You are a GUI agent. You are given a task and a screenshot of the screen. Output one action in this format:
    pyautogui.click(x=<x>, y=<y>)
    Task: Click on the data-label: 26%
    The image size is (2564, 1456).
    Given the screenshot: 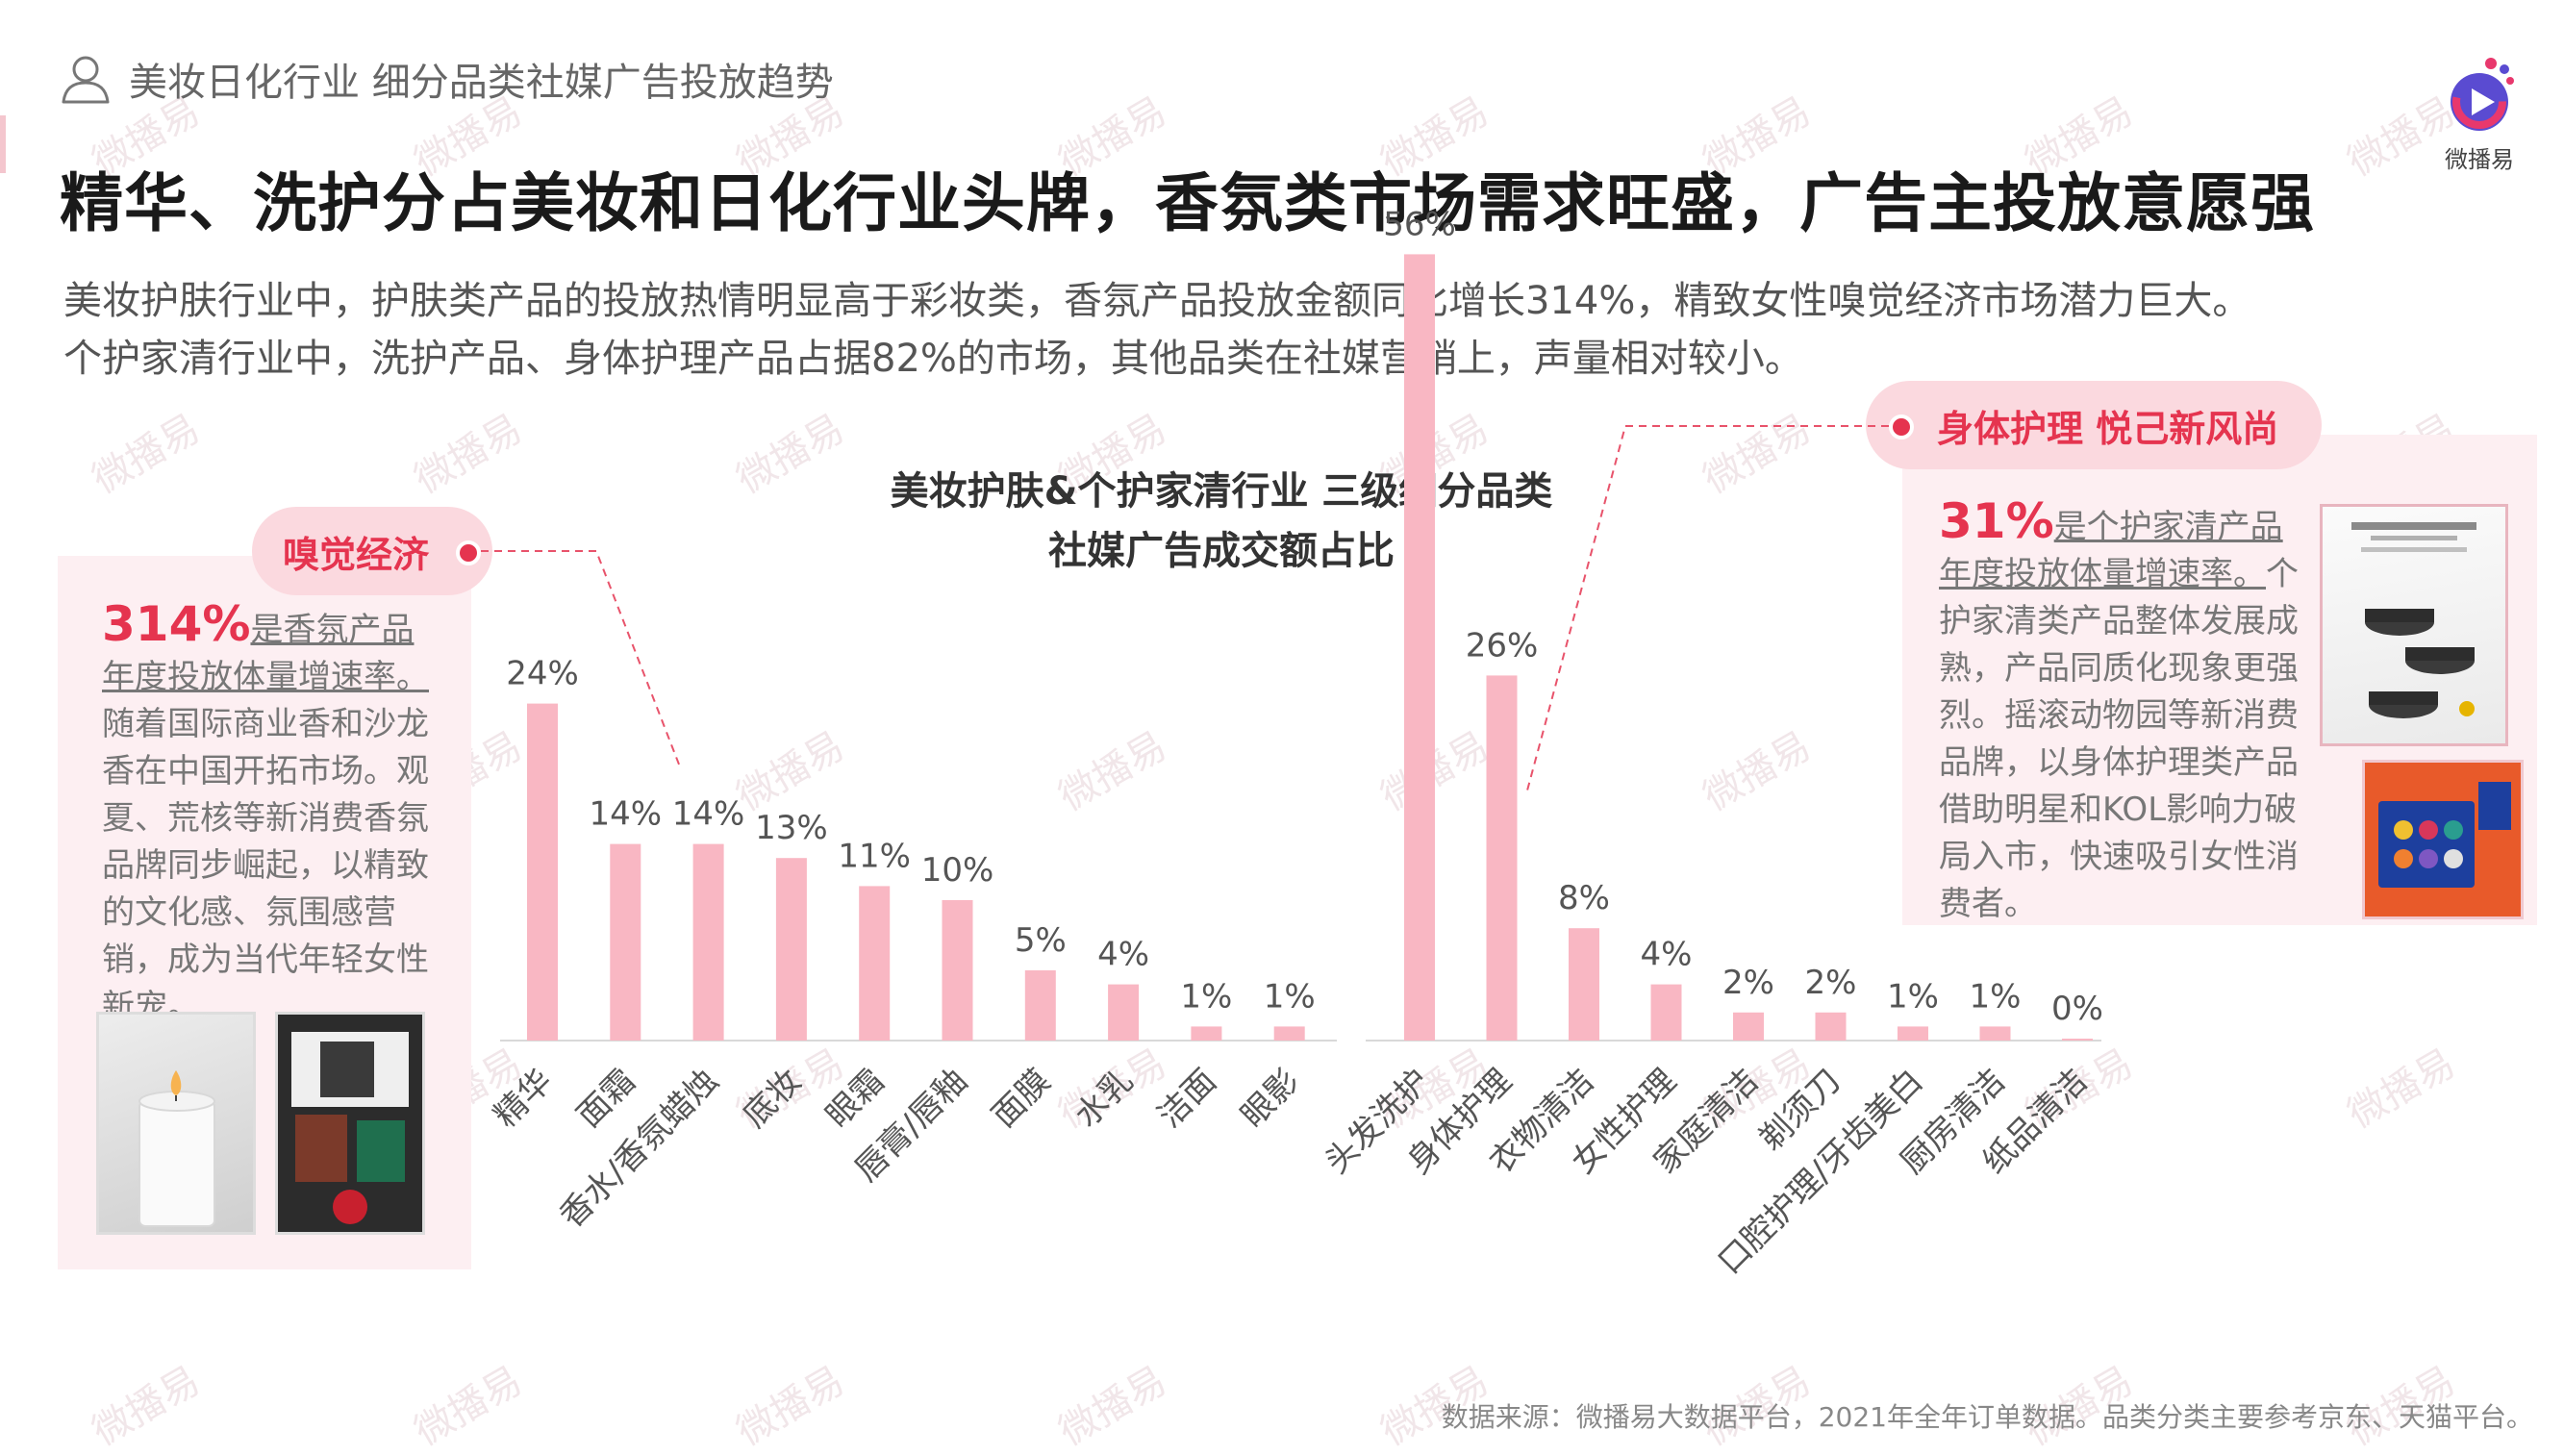 What is the action you would take?
    pyautogui.click(x=1502, y=646)
    